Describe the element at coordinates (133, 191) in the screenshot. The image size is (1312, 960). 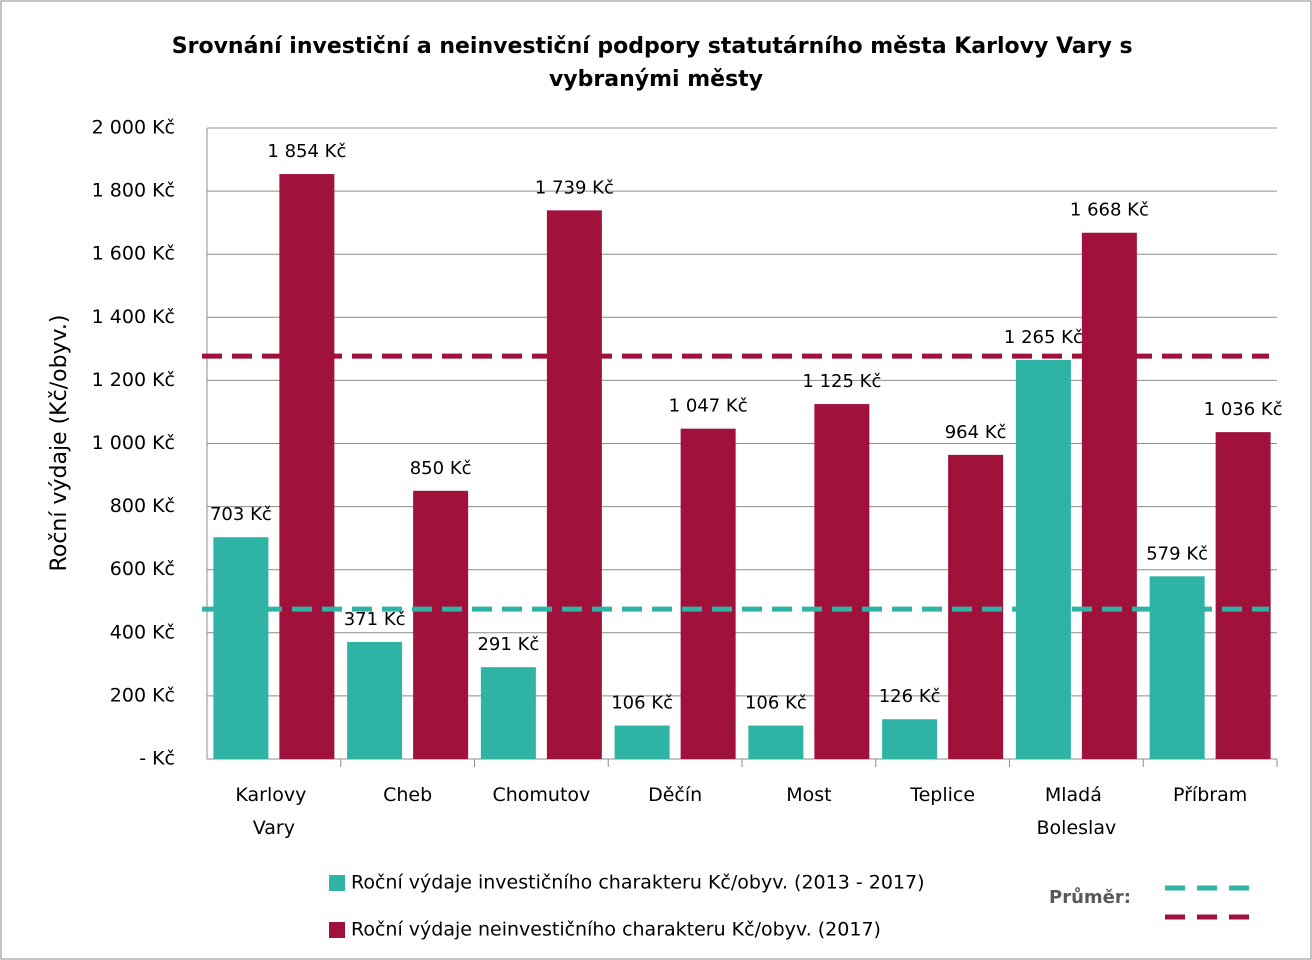
I see `y-tick-label: 1 800 Kč` at that location.